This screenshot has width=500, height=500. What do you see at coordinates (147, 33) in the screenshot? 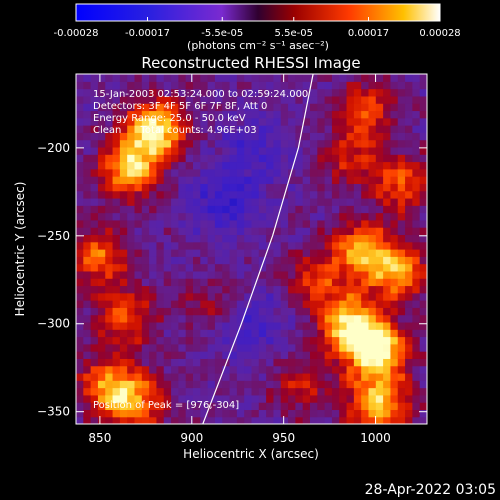
I see `colorbar-tick-label: -0.00017` at bounding box center [147, 33].